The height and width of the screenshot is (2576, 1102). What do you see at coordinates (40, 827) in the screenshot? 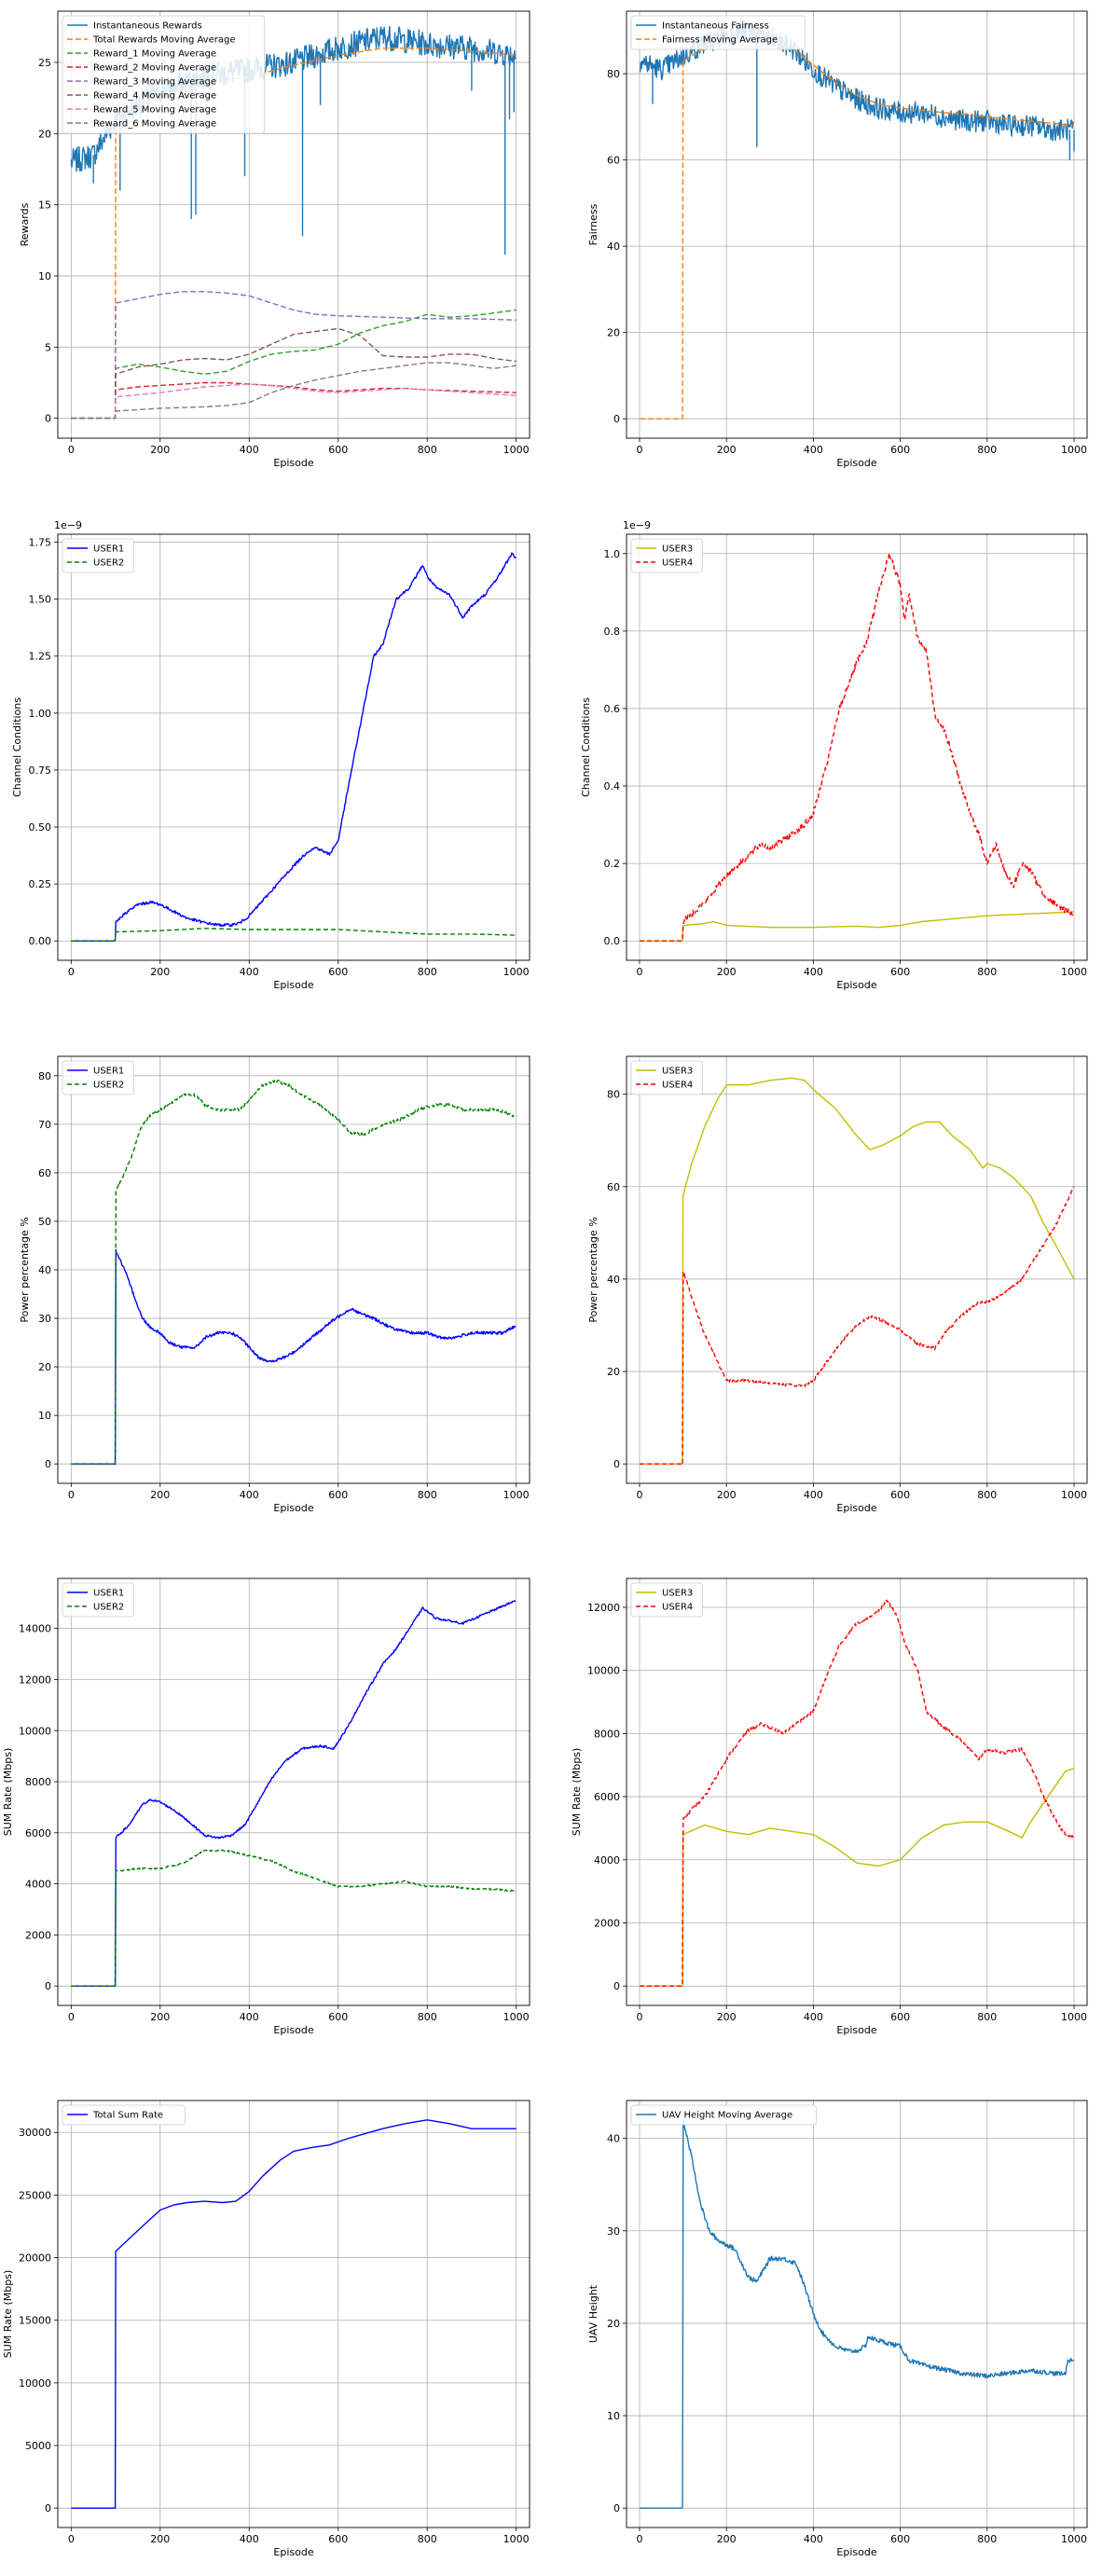
I see `y-tick-label: 0.50` at bounding box center [40, 827].